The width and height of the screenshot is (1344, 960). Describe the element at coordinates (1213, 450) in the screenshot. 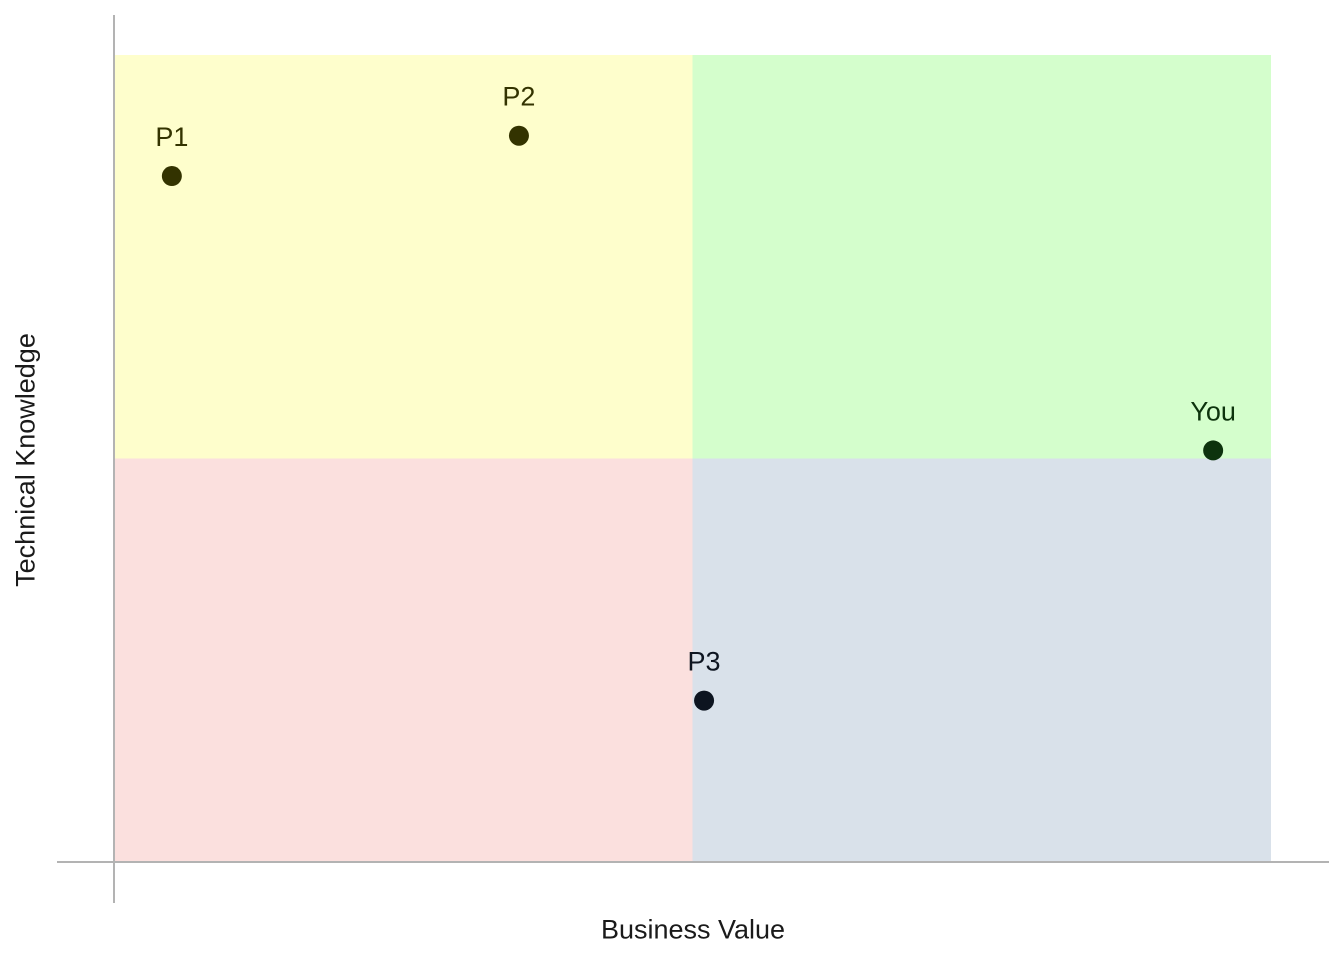

I see `data-point-you` at that location.